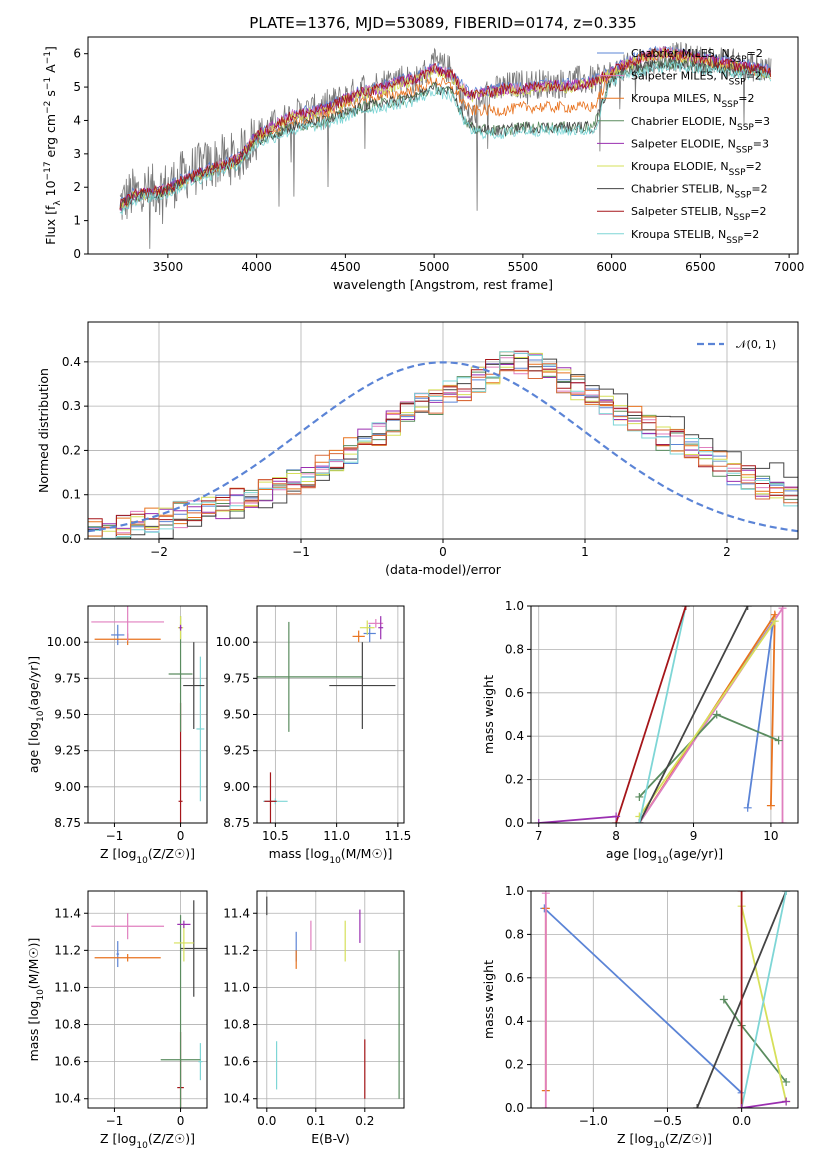 This screenshot has height=1170, width=819. What do you see at coordinates (236, 1099) in the screenshot?
I see `y-tick-label: 10.4` at bounding box center [236, 1099].